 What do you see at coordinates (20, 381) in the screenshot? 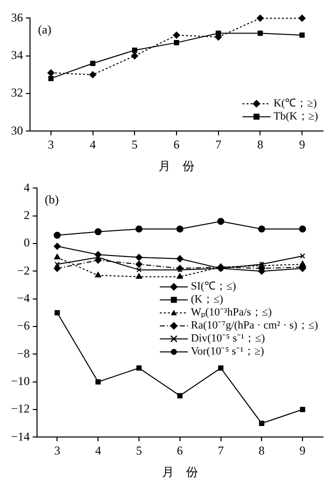
I see `y-tick-label: −10` at bounding box center [20, 381].